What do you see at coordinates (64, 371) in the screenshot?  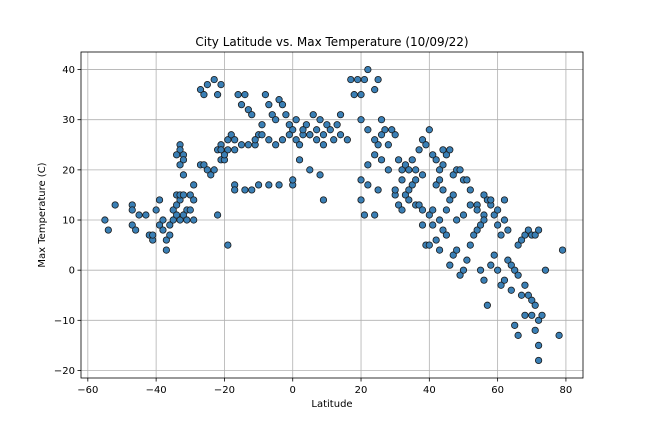 I see `y-tick-label: −20` at bounding box center [64, 371].